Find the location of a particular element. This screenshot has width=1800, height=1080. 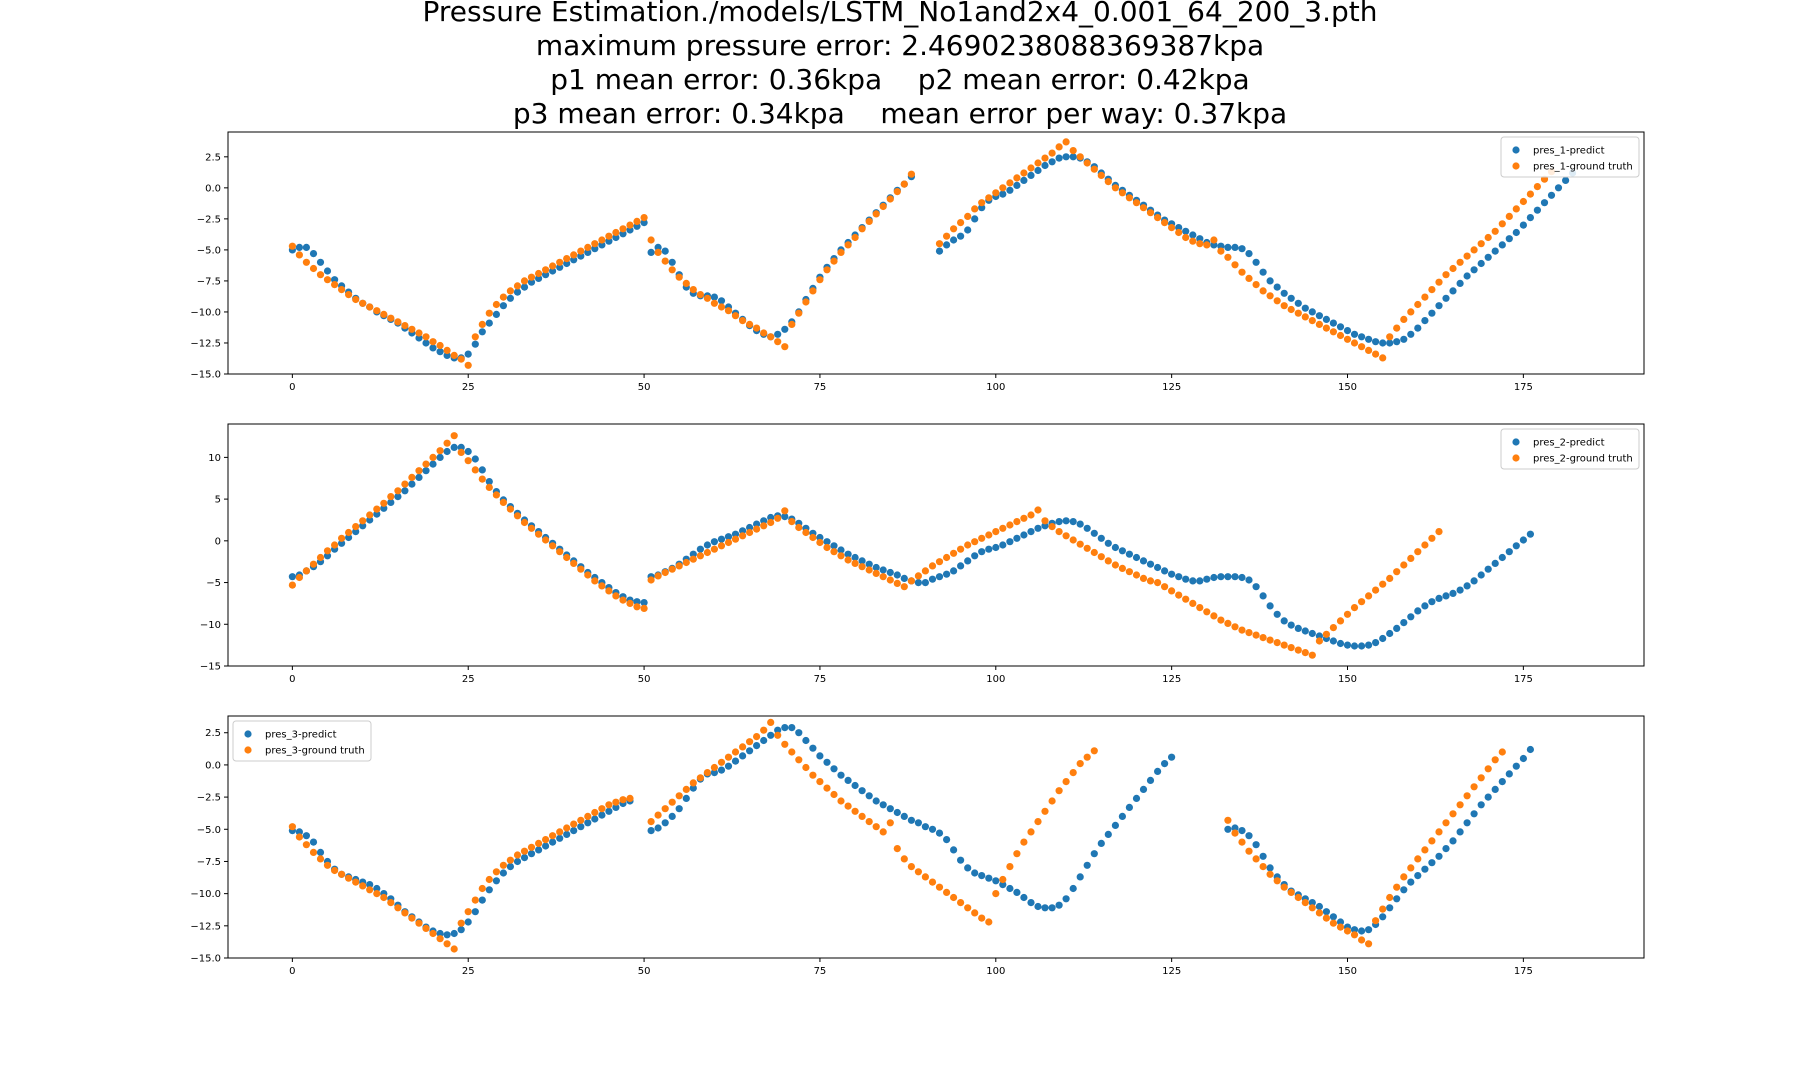

x-tick-label: 150 is located at coordinates (1347, 971).